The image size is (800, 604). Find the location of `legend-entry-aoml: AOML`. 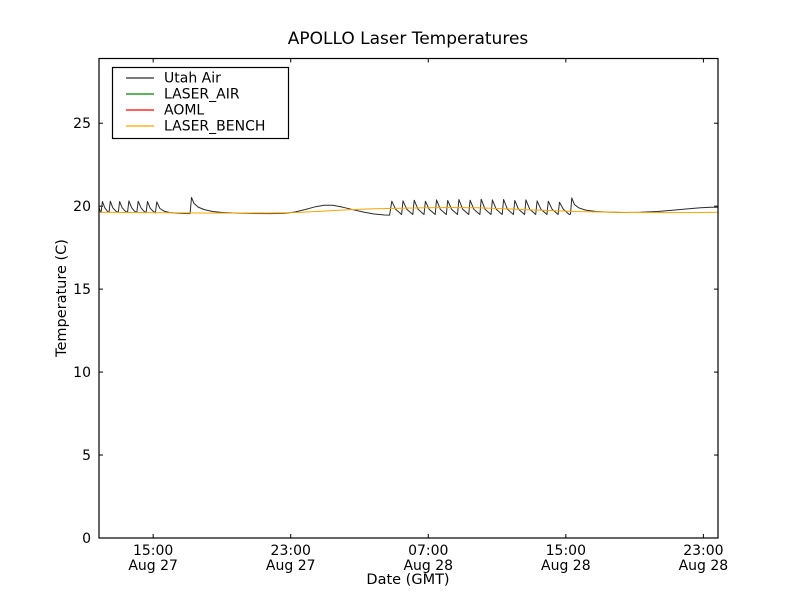

legend-entry-aoml: AOML is located at coordinates (165, 111).